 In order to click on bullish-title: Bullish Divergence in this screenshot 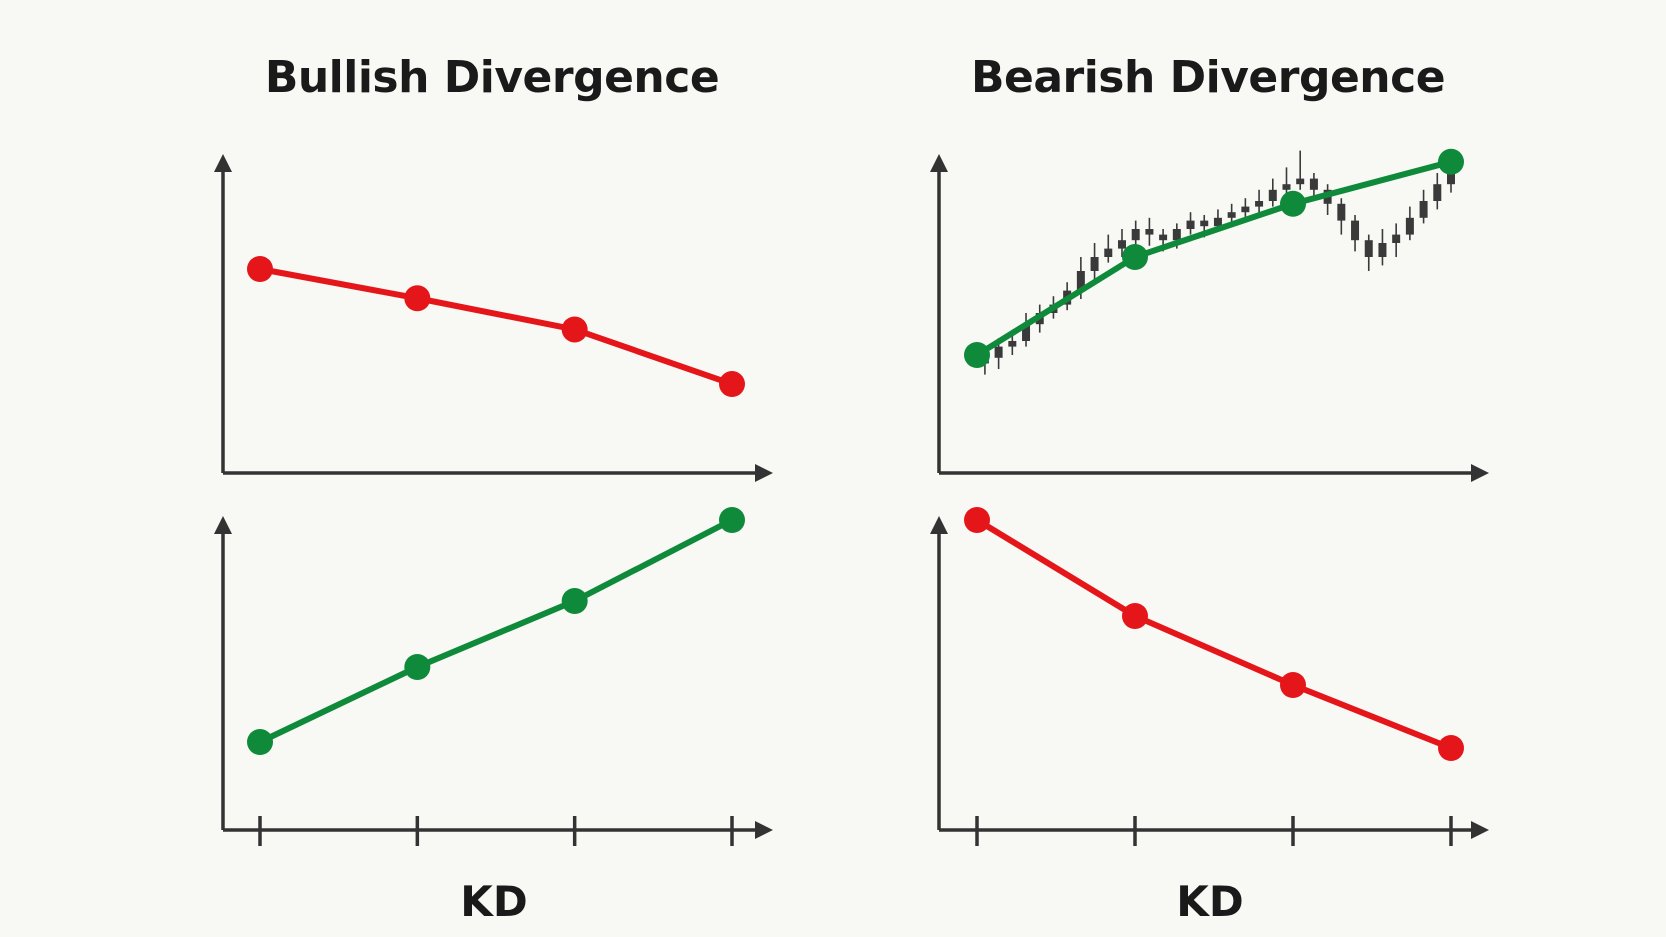, I will do `click(492, 77)`.